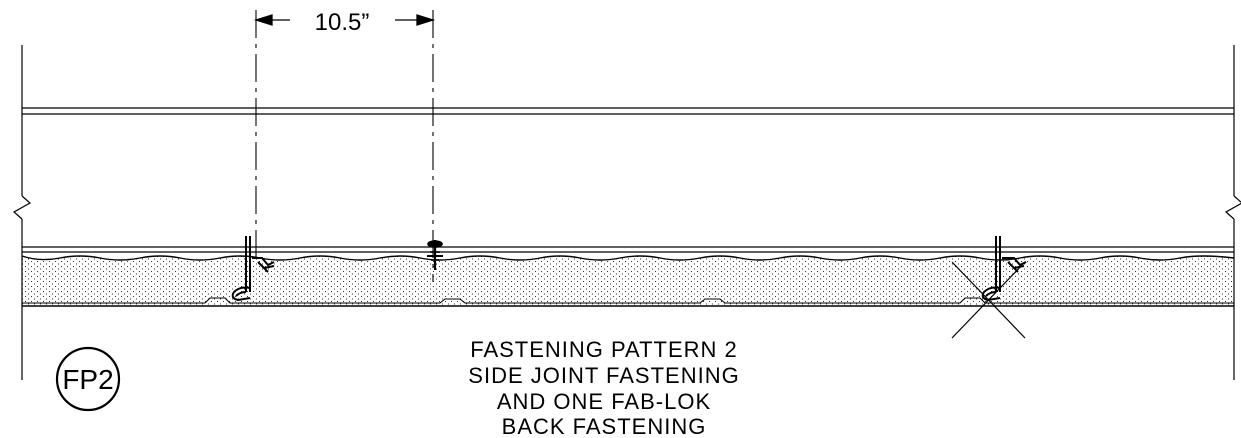 Image resolution: width=1241 pixels, height=438 pixels. What do you see at coordinates (603, 375) in the screenshot?
I see `caption-line-2: SIDE JOINT FASTENING` at bounding box center [603, 375].